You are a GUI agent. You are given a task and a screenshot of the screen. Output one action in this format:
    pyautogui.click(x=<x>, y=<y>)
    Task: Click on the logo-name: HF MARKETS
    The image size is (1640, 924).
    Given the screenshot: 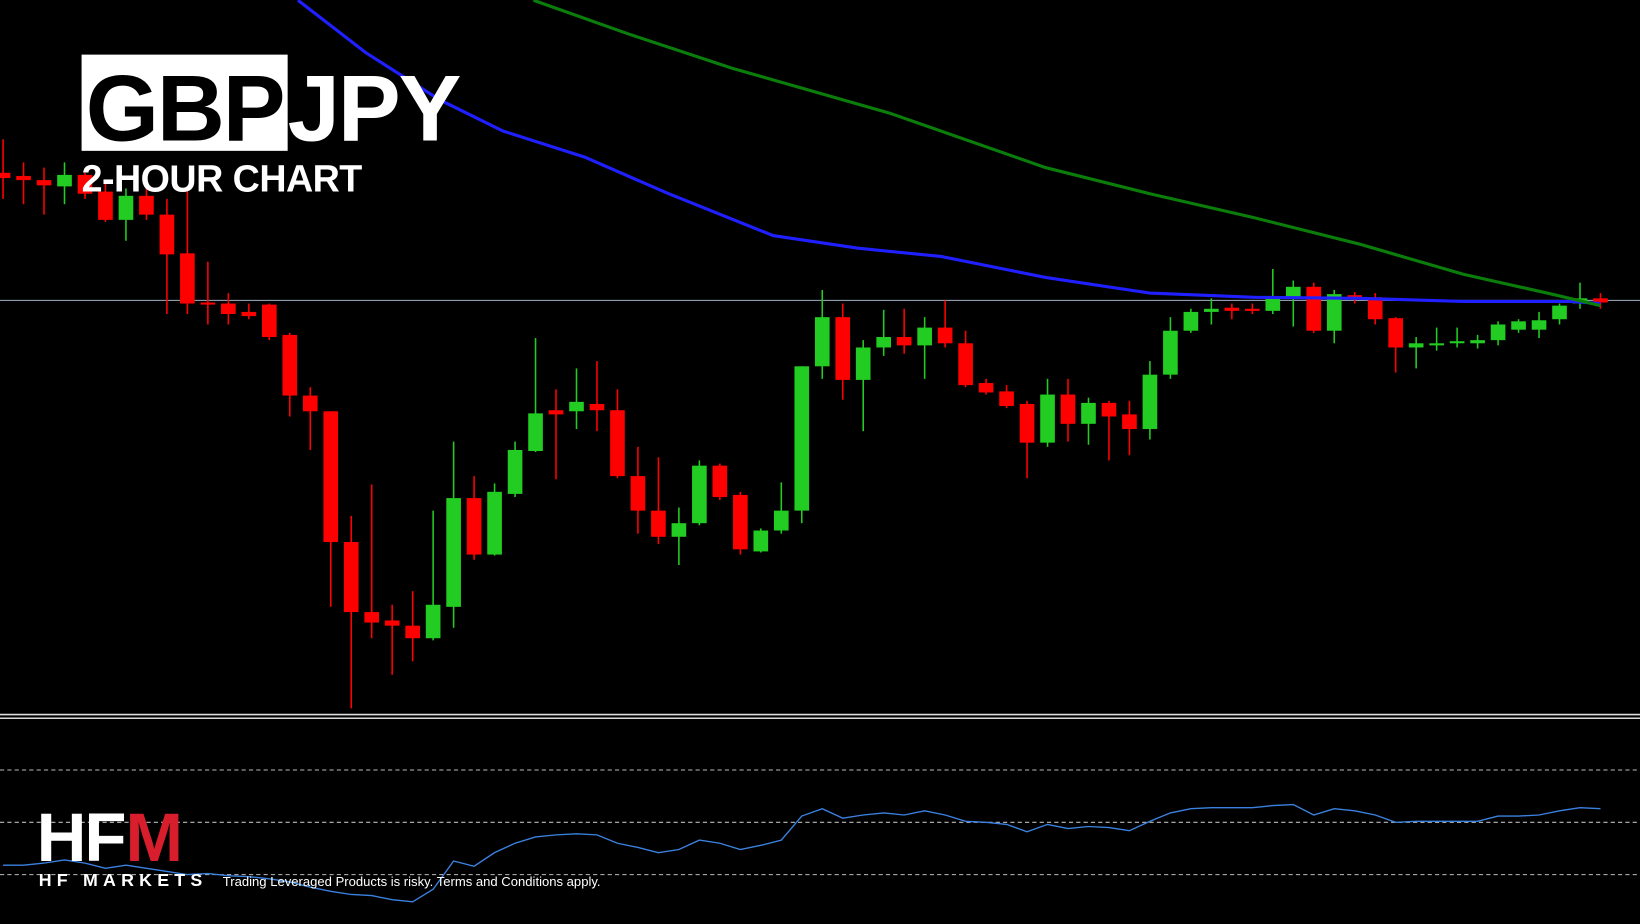 What is the action you would take?
    pyautogui.click(x=123, y=880)
    